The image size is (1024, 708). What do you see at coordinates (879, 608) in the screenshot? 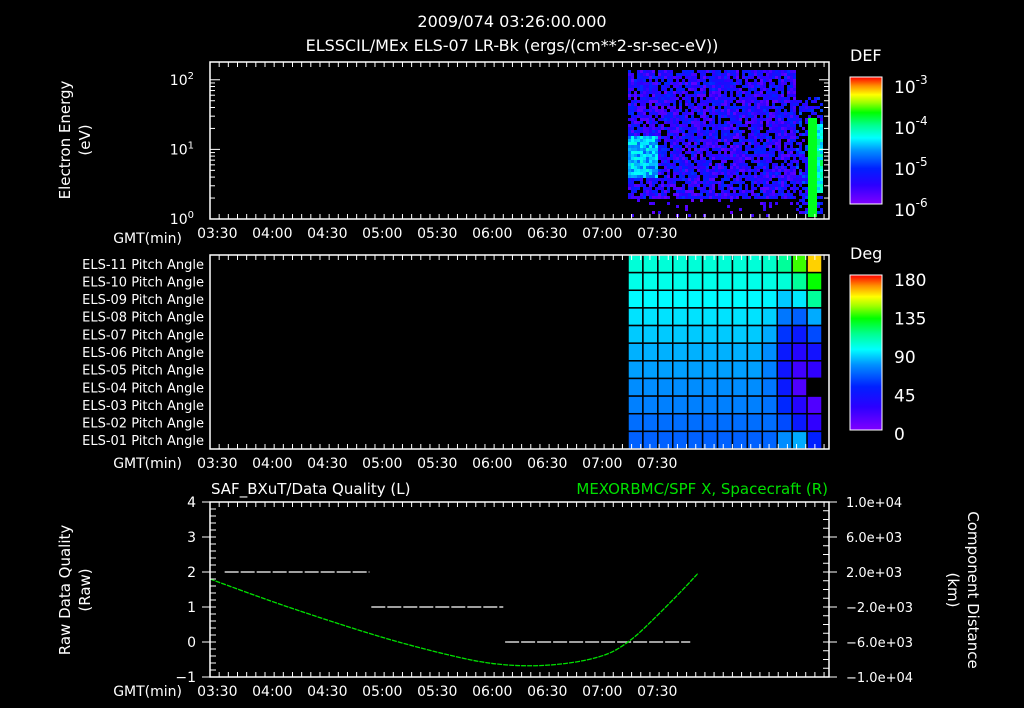
I see `svg-text: −2.0e+03` at bounding box center [879, 608].